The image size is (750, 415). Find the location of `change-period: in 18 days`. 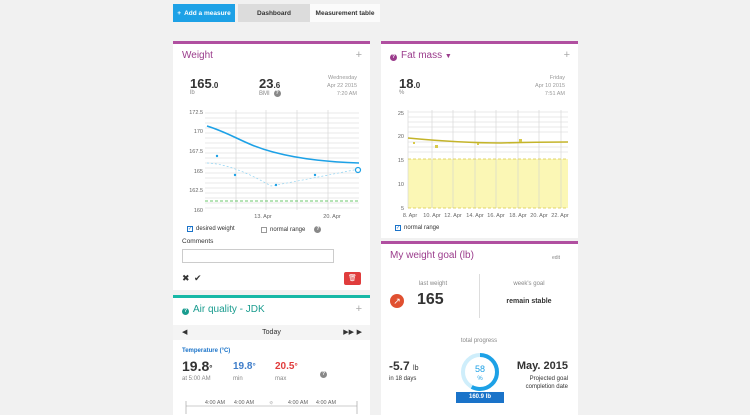

change-period: in 18 days is located at coordinates (403, 379).